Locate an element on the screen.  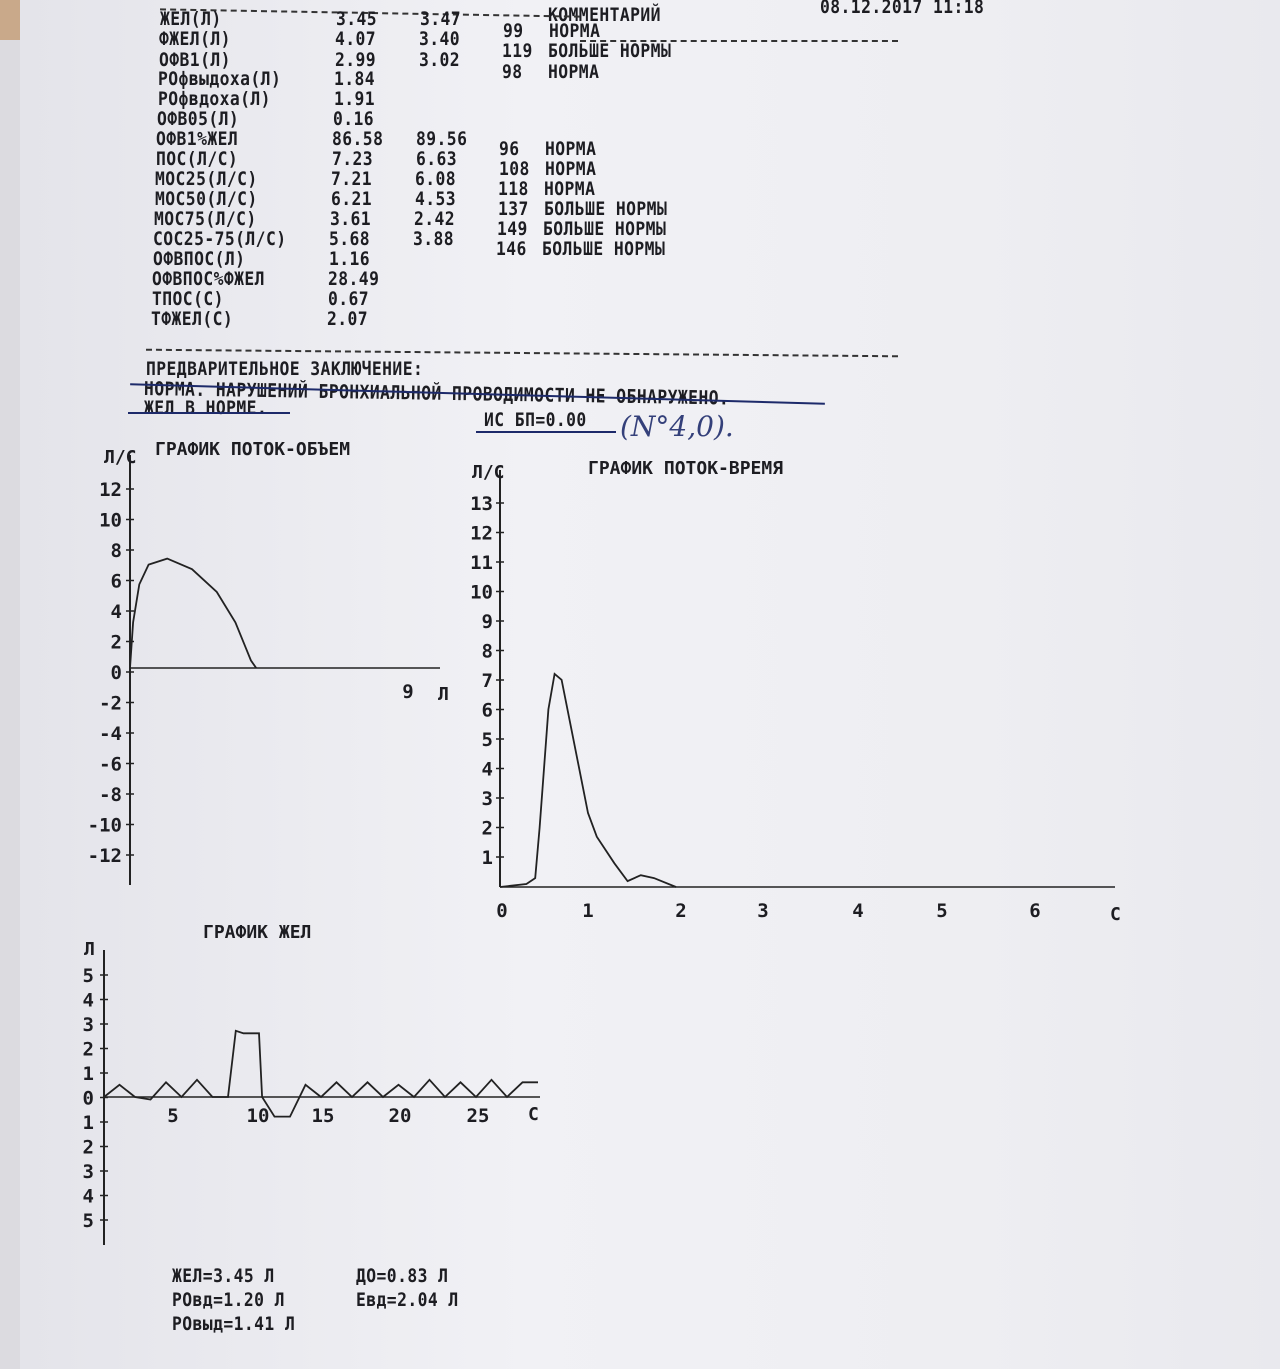
comment-header: КОММЕНТАРИЙ is located at coordinates (604, 15).